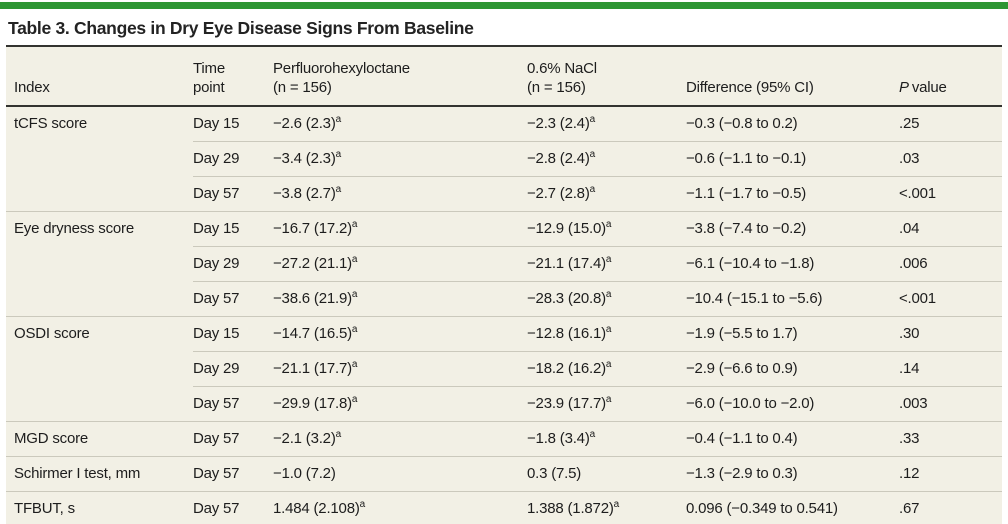 The width and height of the screenshot is (1008, 524). Describe the element at coordinates (950, 334) in the screenshot. I see `p-value-cell: .30` at that location.